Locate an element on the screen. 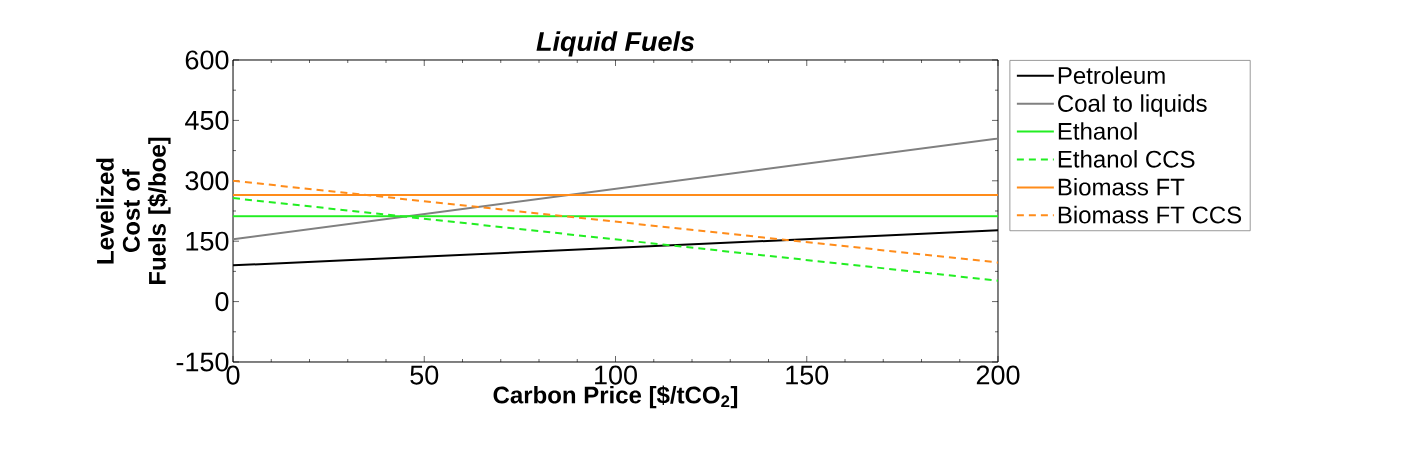 The height and width of the screenshot is (476, 1412). chart-title: Liquid Fuels is located at coordinates (615, 44).